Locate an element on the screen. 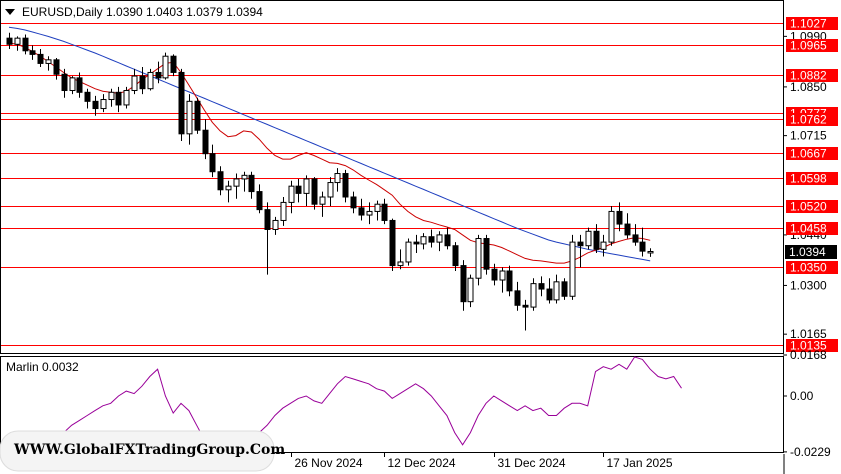 Image resolution: width=841 pixels, height=474 pixels. watermark-badge: WWW.GlobalFXTradingGroup.Com is located at coordinates (142, 451).